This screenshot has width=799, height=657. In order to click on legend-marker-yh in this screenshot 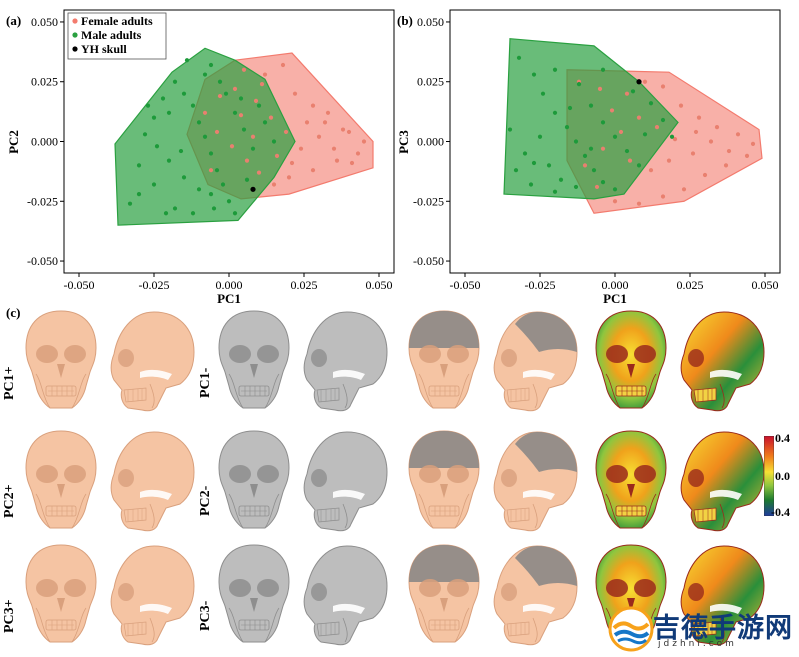, I will do `click(75, 49)`.